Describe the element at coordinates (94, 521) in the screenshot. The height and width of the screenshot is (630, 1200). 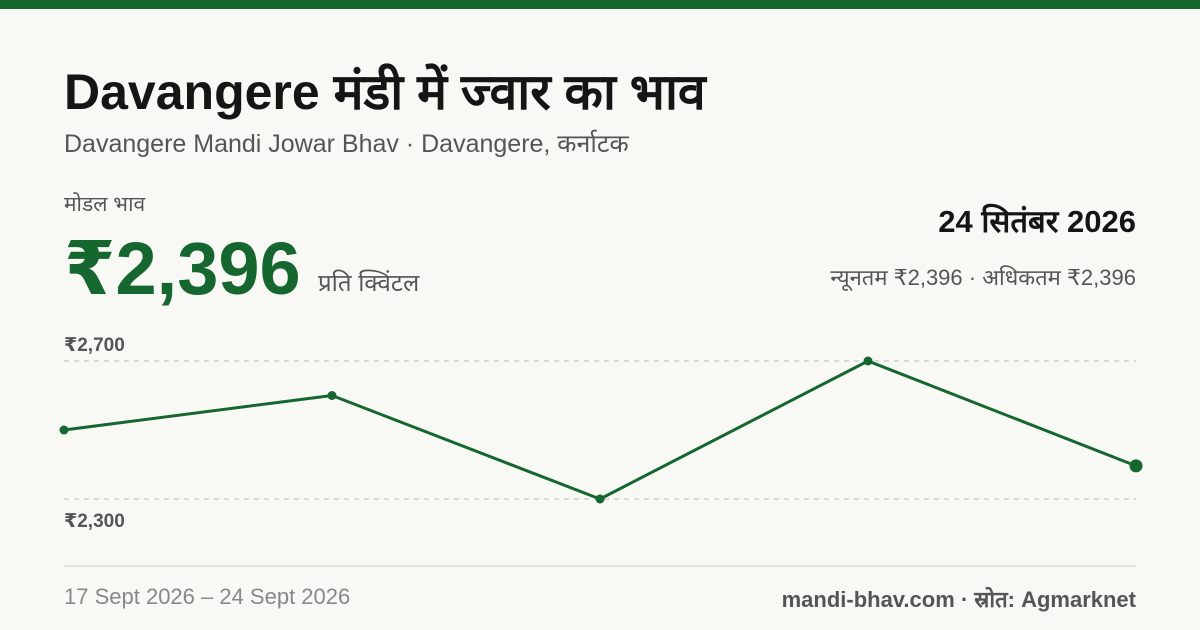
I see `y-tick-label: ₹2,300` at that location.